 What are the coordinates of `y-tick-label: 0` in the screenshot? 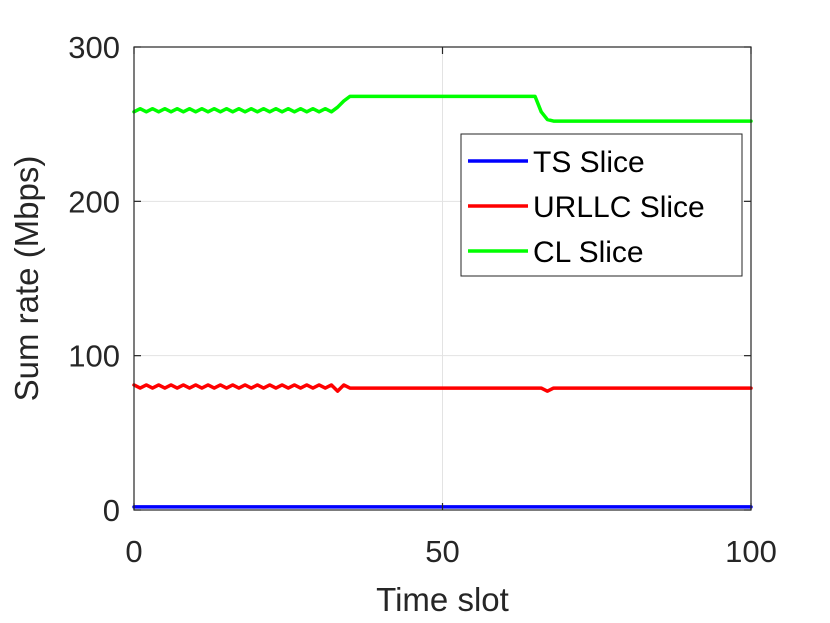 It's located at (111, 510).